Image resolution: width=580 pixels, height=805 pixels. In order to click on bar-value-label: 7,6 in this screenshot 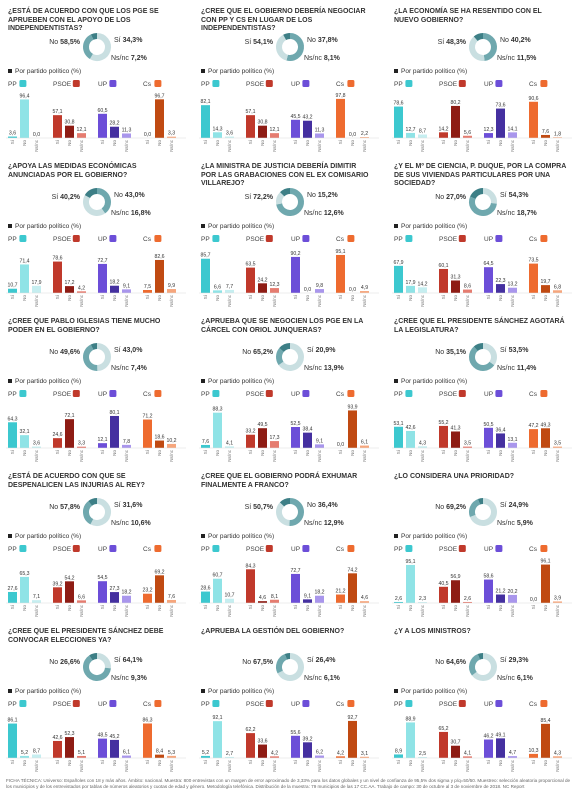, I will do `click(205, 442)`.